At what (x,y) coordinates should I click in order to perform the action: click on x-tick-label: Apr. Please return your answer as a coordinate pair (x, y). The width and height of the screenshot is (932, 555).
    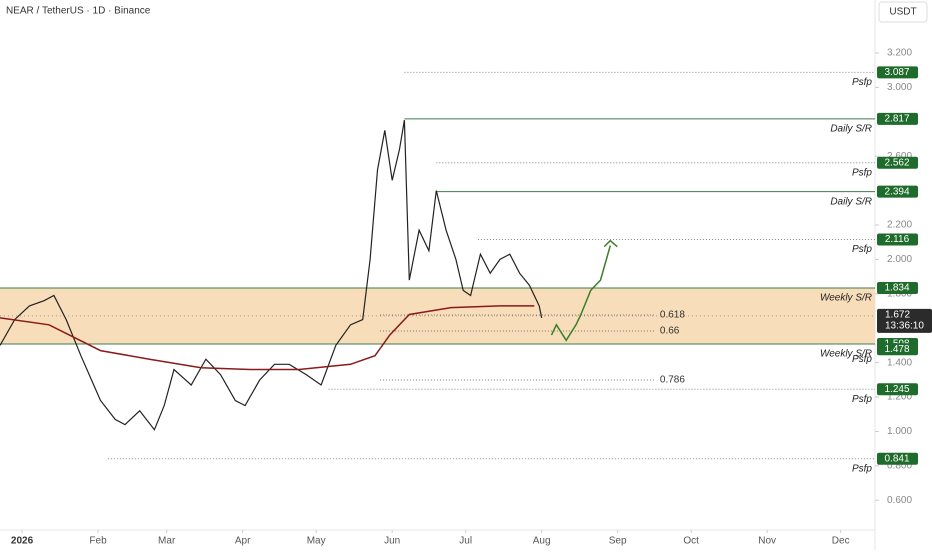
    Looking at the image, I should click on (243, 541).